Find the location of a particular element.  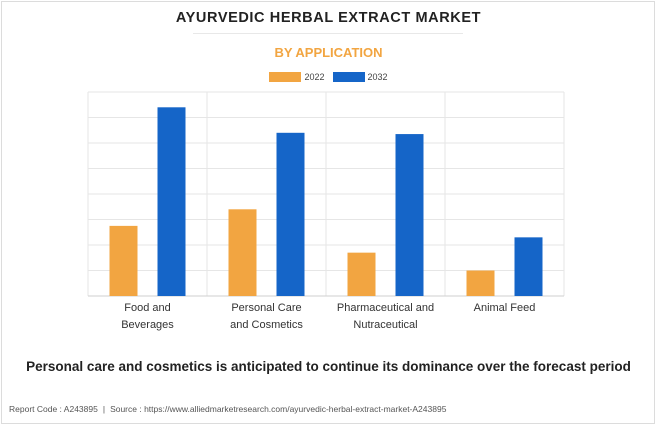

legend-item-2022: 2022 is located at coordinates (297, 77).